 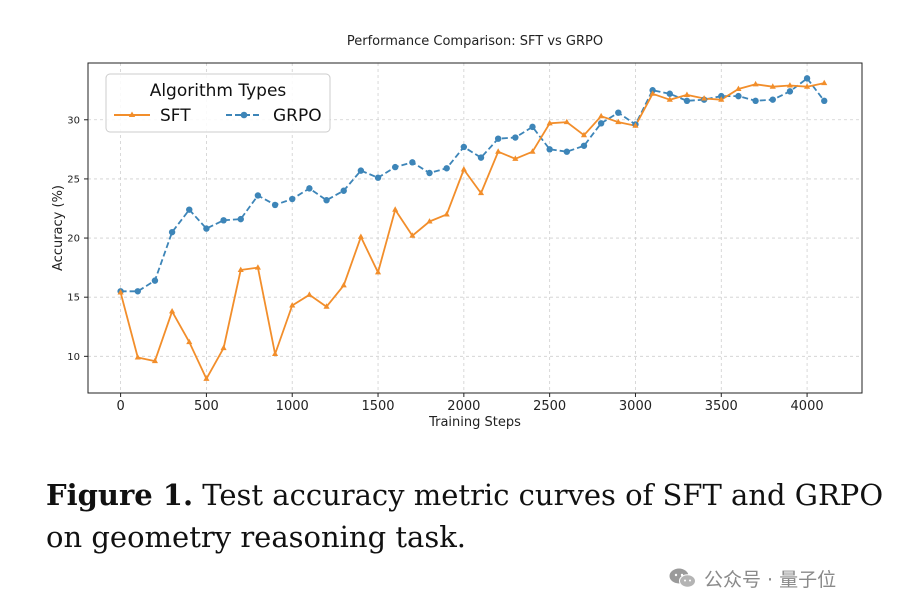 What do you see at coordinates (635, 406) in the screenshot?
I see `x-tick-label: 3000` at bounding box center [635, 406].